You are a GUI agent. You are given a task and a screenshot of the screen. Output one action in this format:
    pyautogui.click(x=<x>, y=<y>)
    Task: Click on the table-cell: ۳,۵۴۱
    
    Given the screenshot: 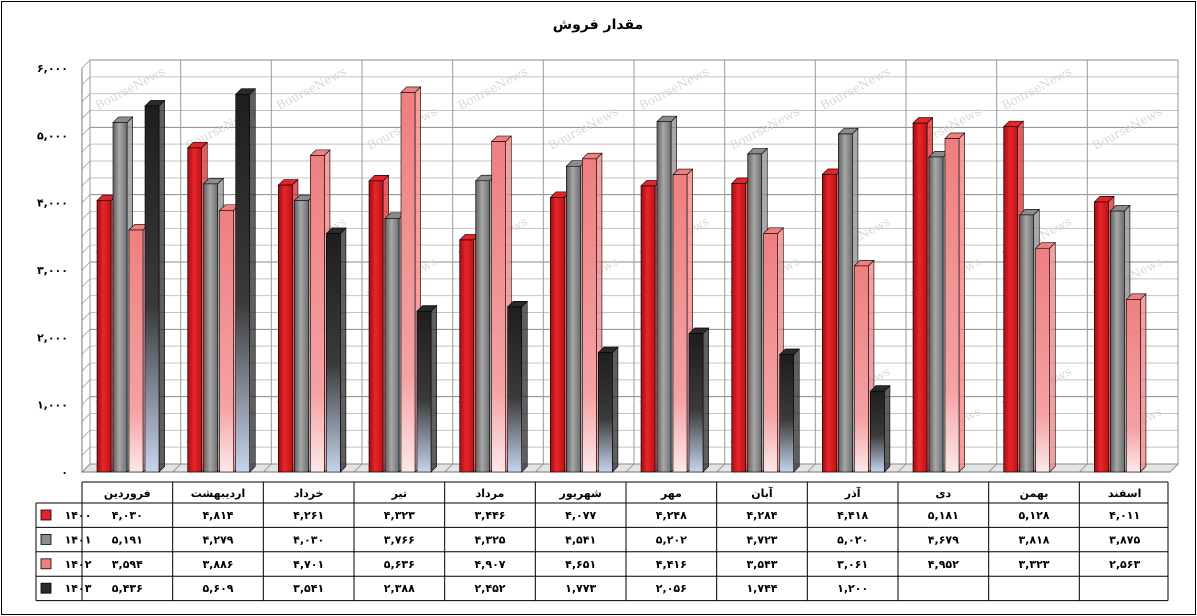 What is the action you would take?
    pyautogui.click(x=308, y=588)
    